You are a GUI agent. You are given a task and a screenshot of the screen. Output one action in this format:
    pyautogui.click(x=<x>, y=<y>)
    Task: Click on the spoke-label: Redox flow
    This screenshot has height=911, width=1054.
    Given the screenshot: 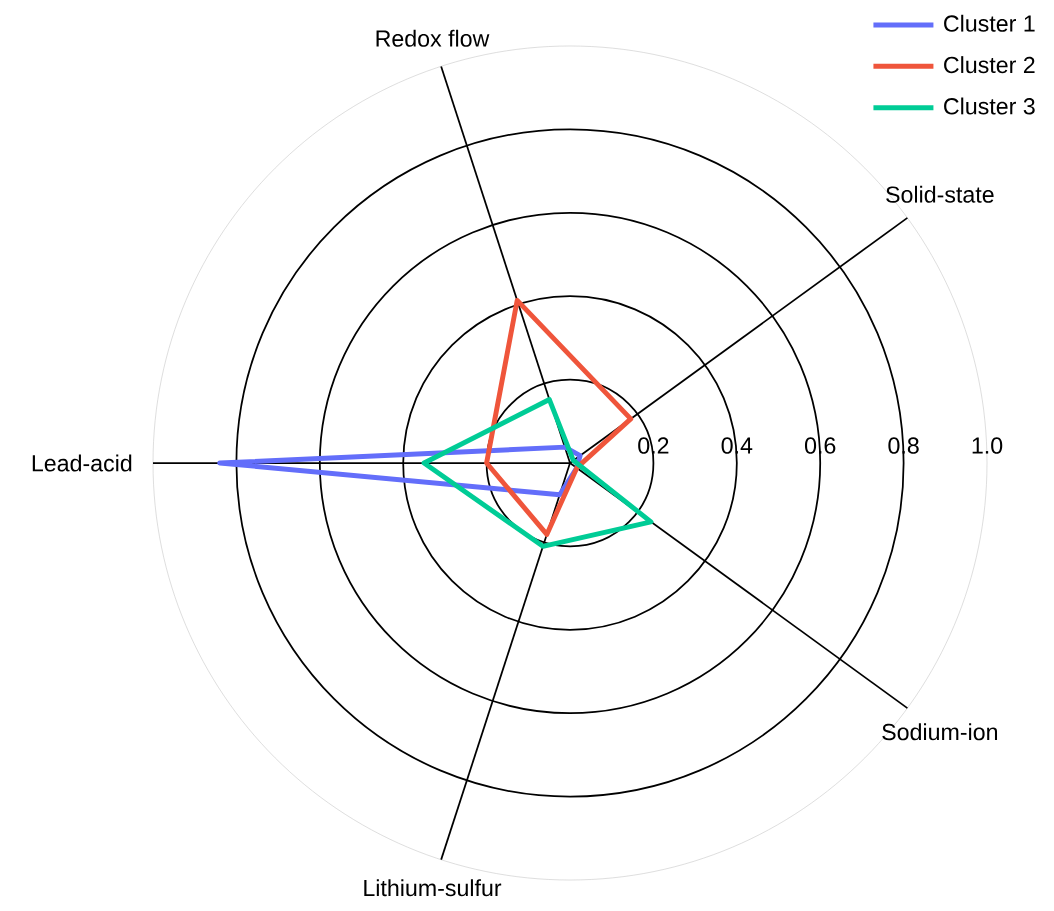 What is the action you would take?
    pyautogui.click(x=433, y=38)
    